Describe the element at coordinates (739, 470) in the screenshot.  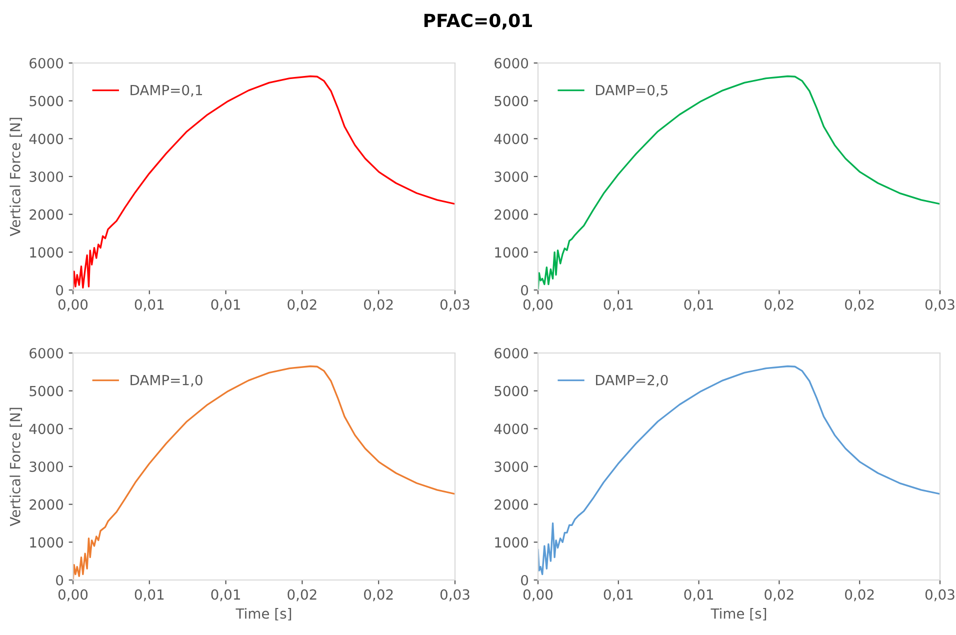
I see `line-series` at that location.